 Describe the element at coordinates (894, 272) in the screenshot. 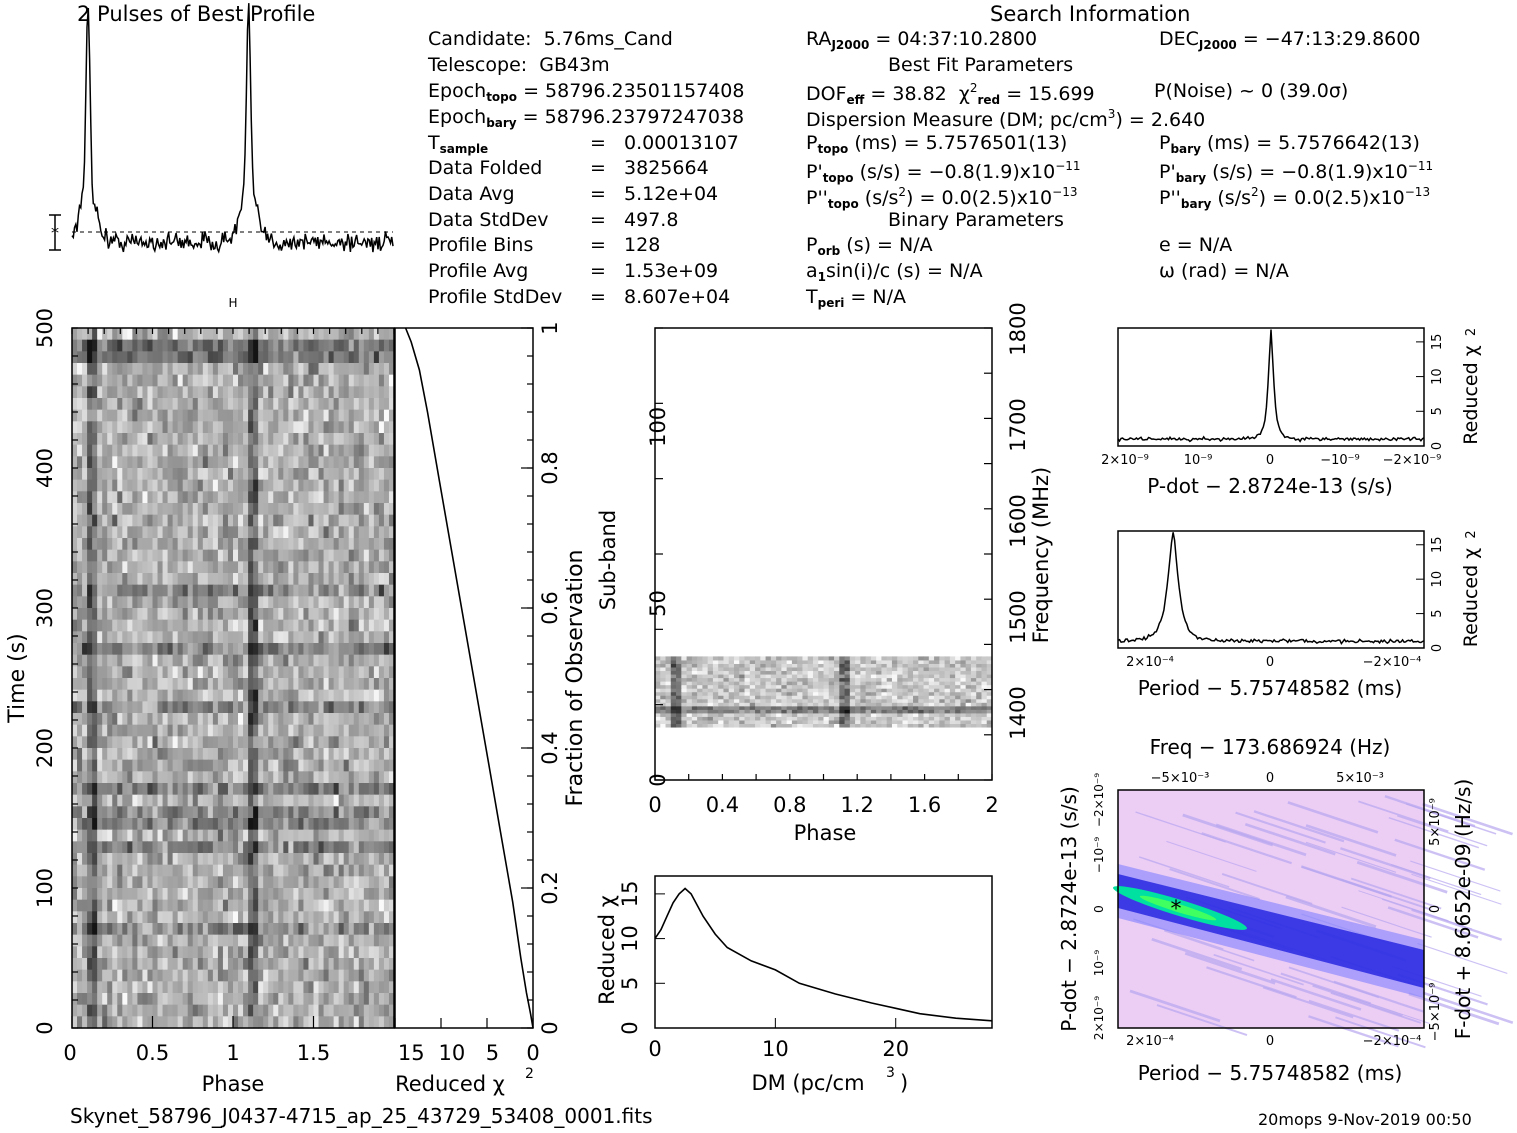

I see `info-asini: a1sin(i)/c (s) = N/A` at that location.